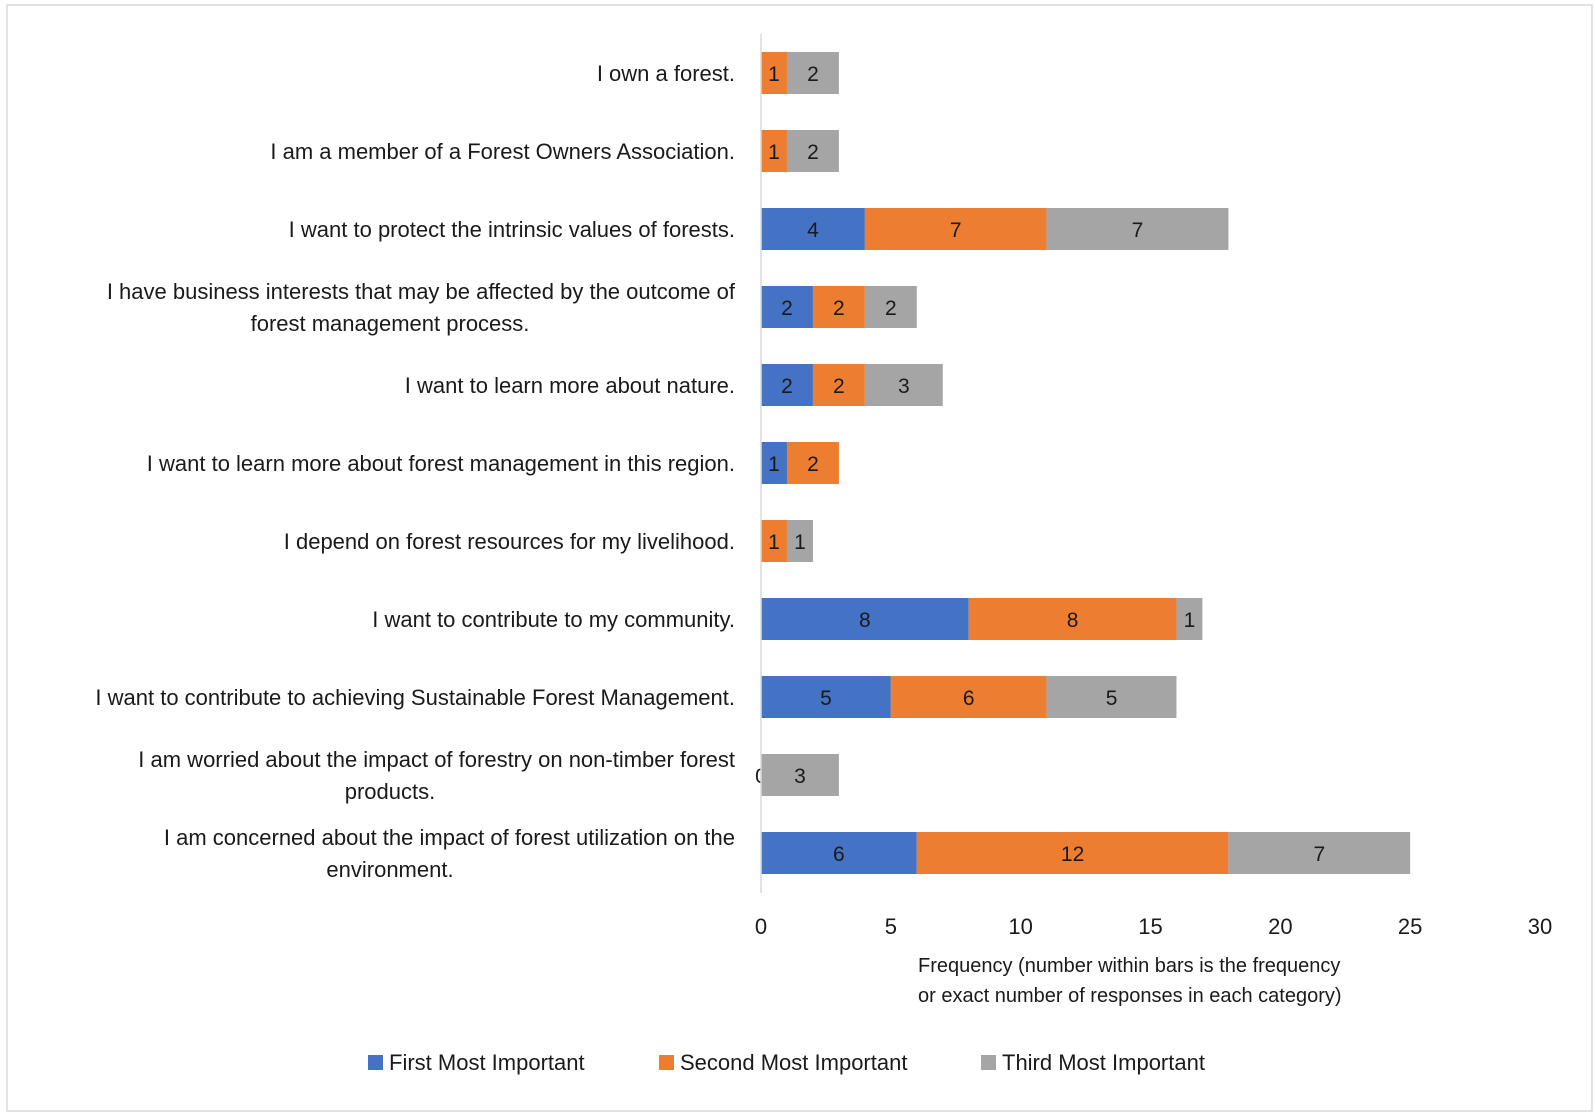 The width and height of the screenshot is (1595, 1120). I want to click on category-label: products., so click(390, 791).